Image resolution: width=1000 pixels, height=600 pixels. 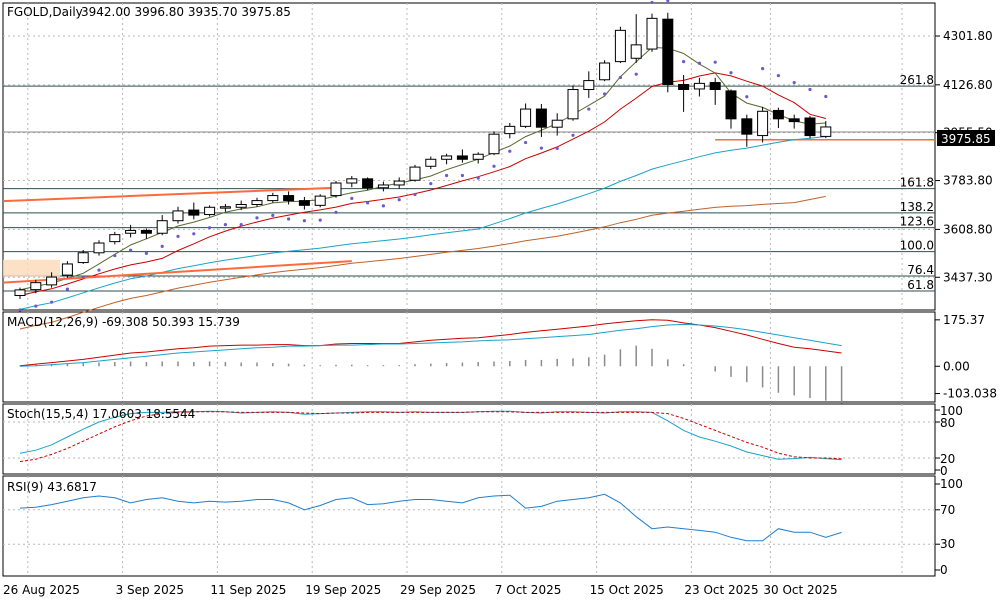 What do you see at coordinates (917, 80) in the screenshot?
I see `fib-level-label: 261.8` at bounding box center [917, 80].